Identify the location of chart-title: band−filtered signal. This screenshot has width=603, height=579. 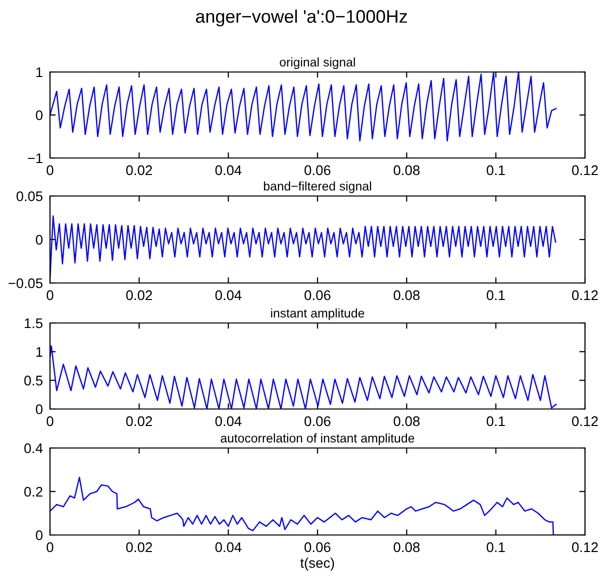
(318, 187).